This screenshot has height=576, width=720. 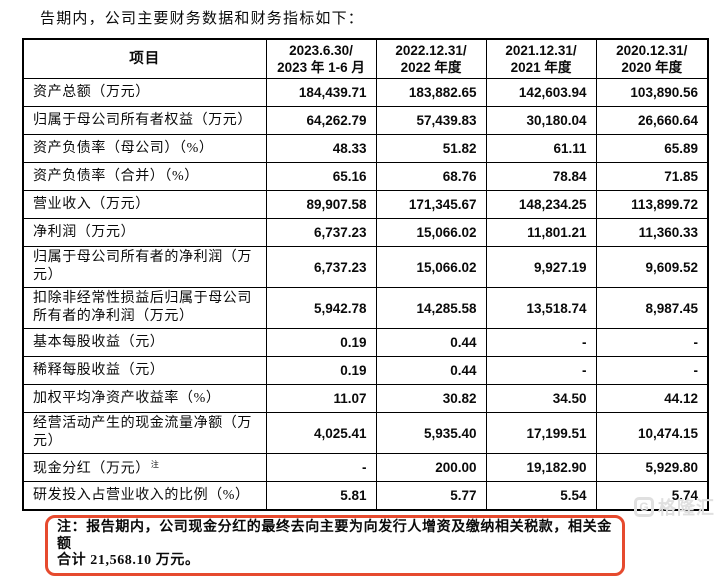 What do you see at coordinates (541, 148) in the screenshot?
I see `row-value: 61.11` at bounding box center [541, 148].